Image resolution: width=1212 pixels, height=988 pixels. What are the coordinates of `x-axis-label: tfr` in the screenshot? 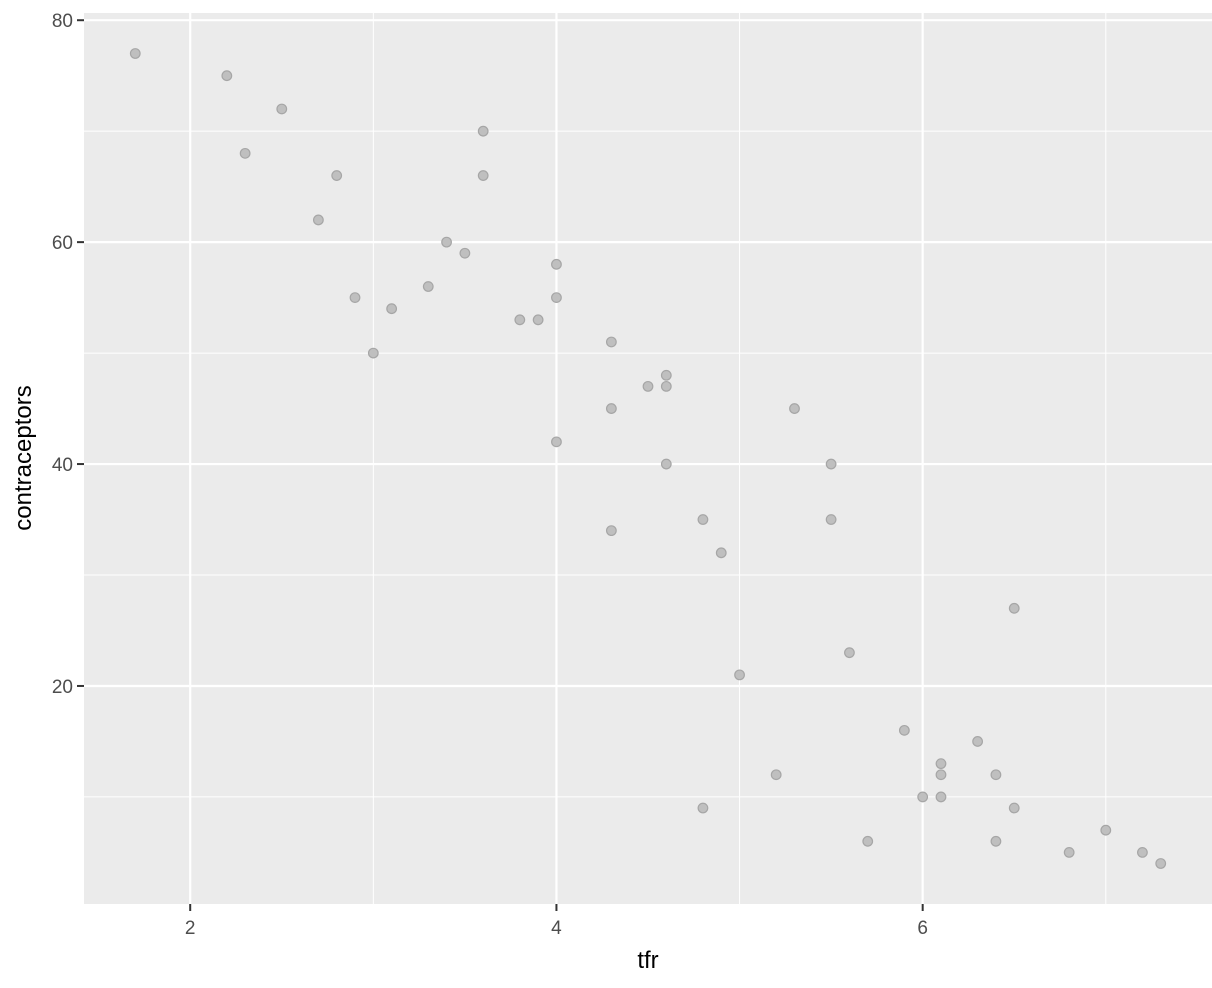 It's located at (647, 960).